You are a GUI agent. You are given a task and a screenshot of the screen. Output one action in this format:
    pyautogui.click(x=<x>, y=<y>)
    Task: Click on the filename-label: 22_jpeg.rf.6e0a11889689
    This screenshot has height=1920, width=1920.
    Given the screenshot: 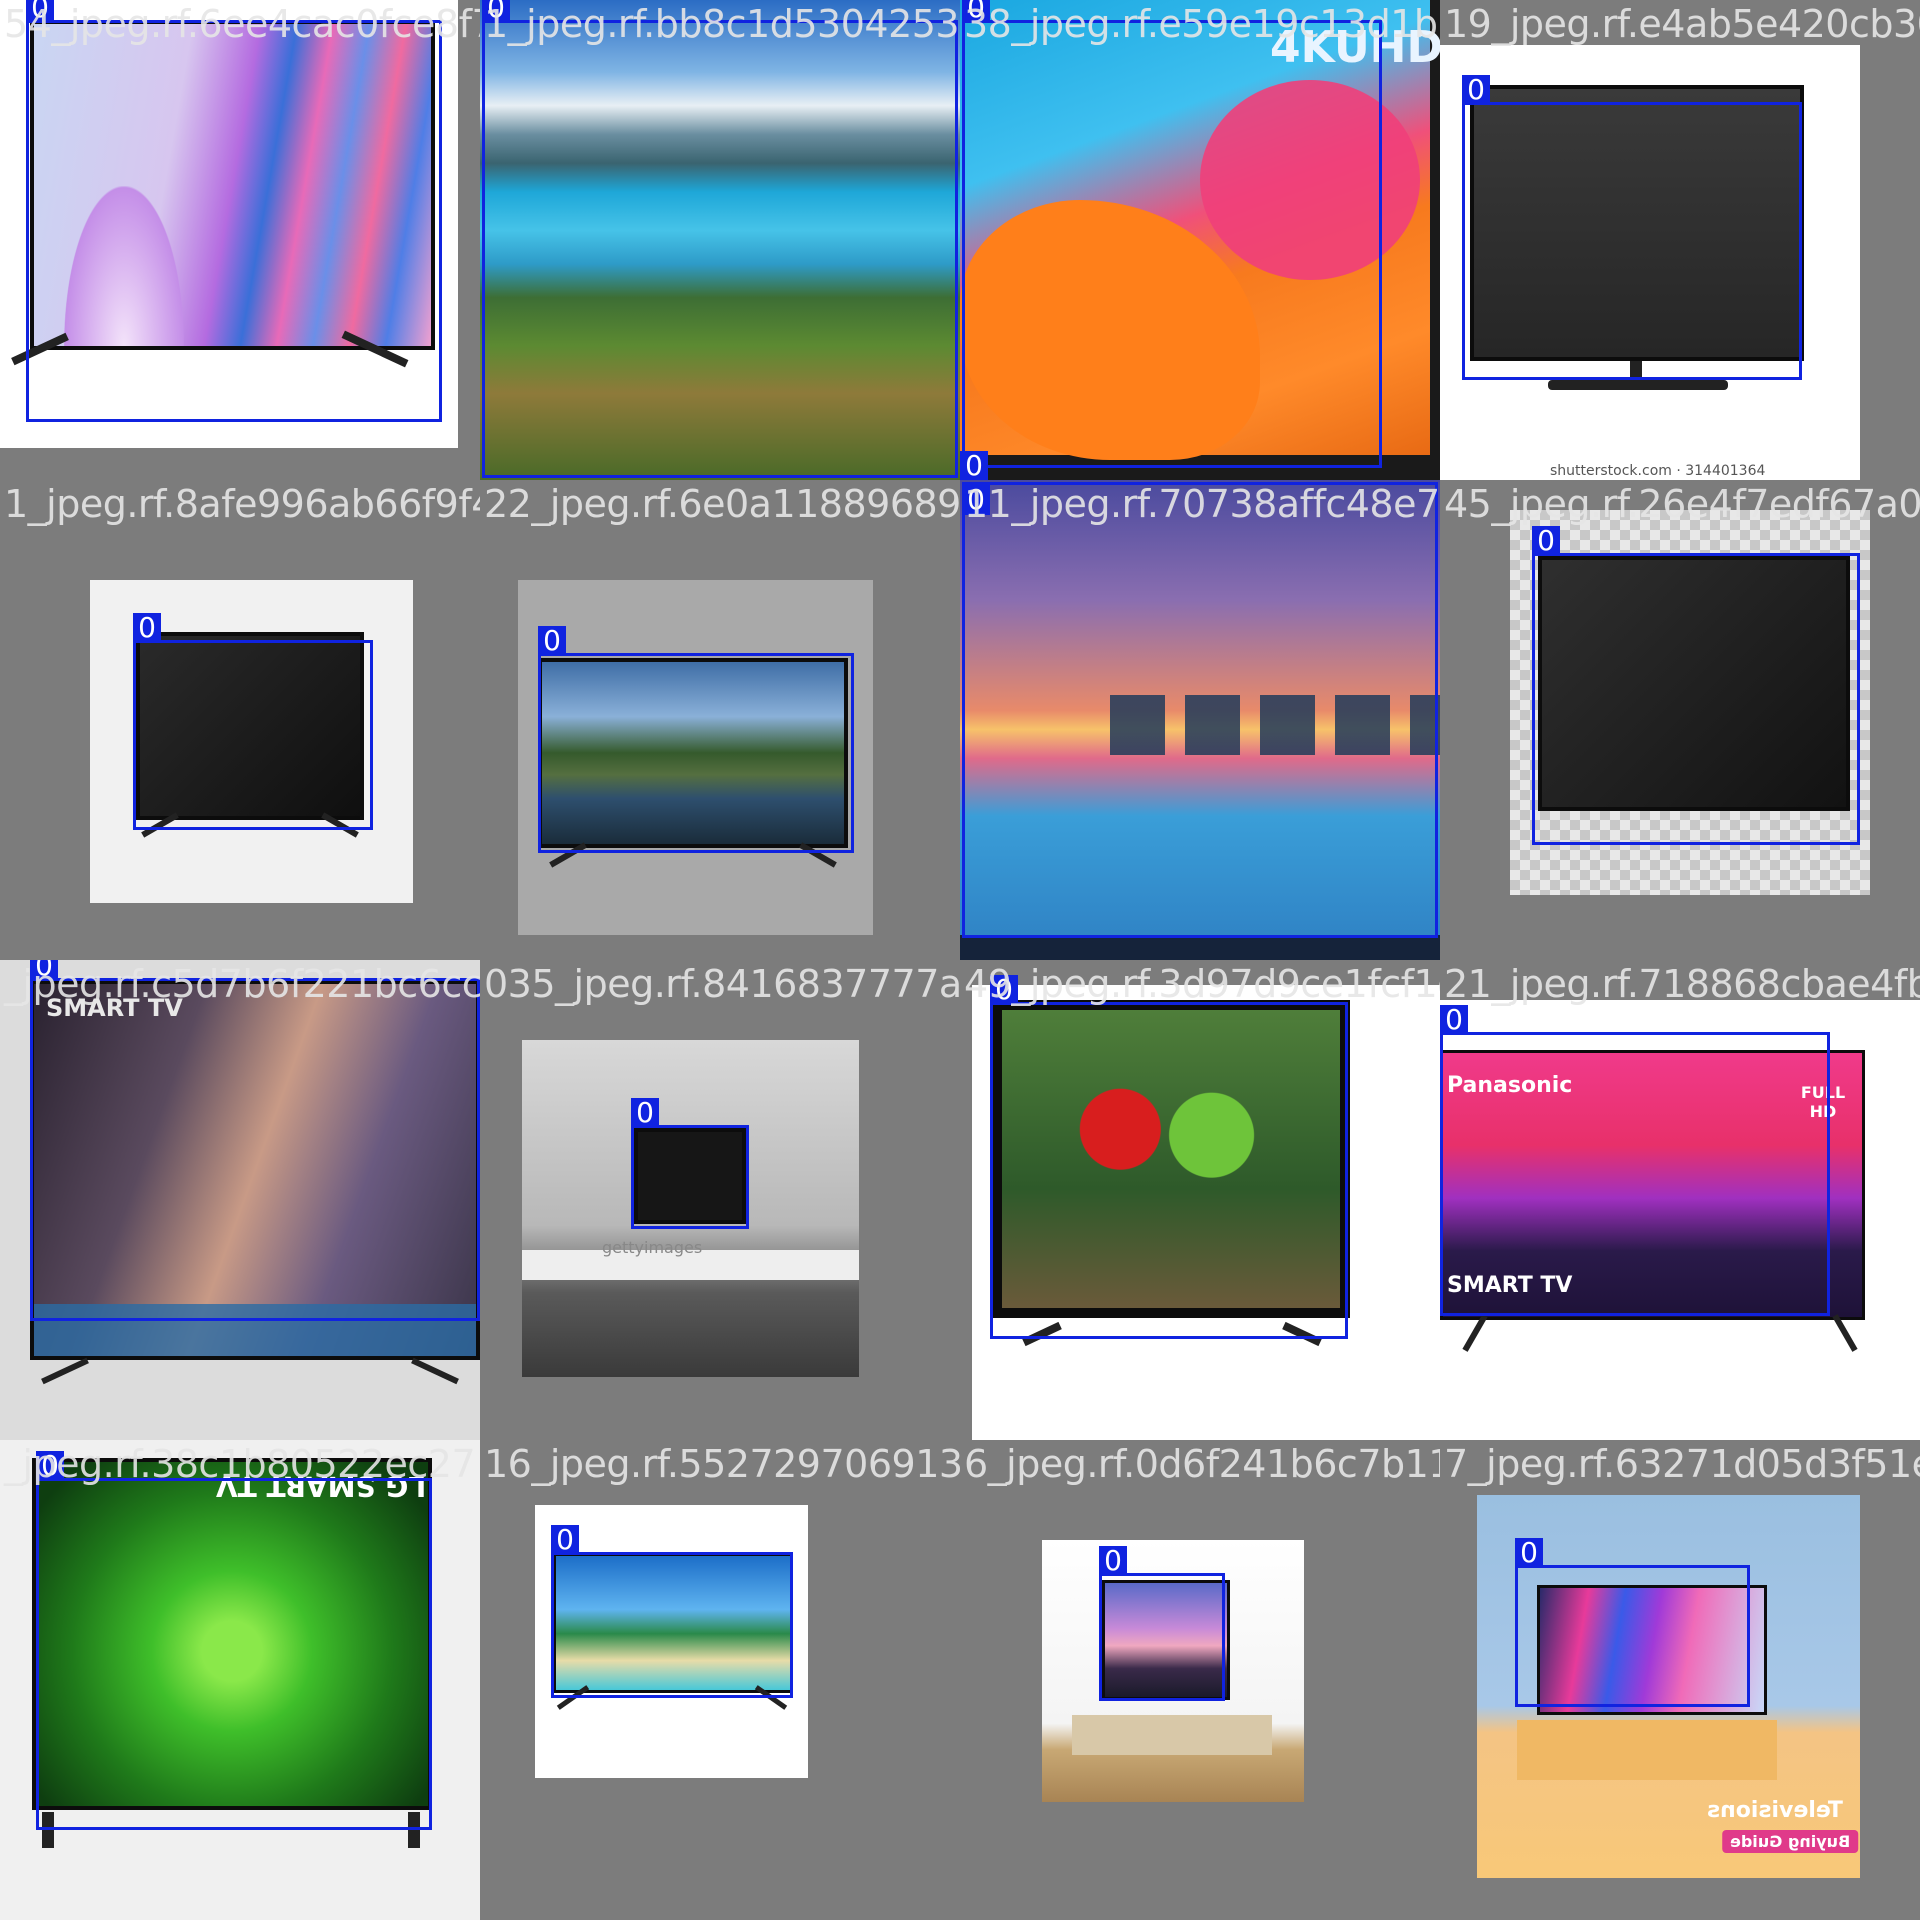 What is the action you would take?
    pyautogui.click(x=722, y=504)
    